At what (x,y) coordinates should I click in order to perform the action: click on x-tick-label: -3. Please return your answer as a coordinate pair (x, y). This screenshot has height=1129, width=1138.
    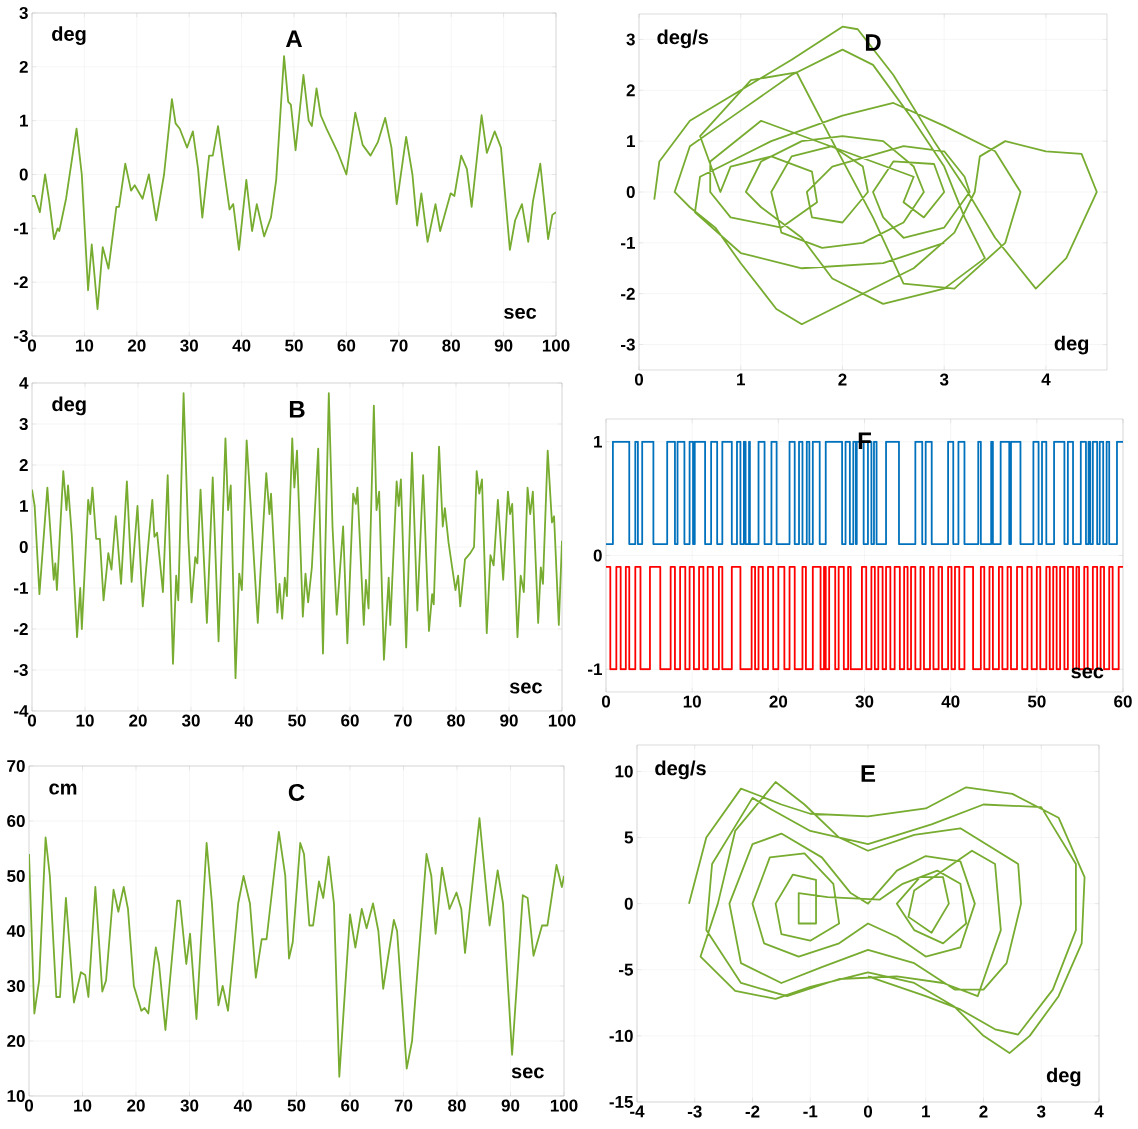
    Looking at the image, I should click on (694, 1111).